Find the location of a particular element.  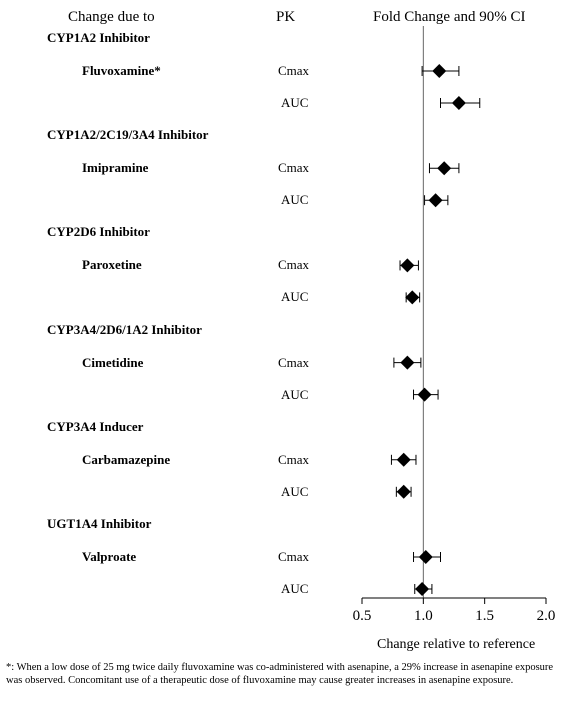

drug-name: Imipramine is located at coordinates (115, 168).